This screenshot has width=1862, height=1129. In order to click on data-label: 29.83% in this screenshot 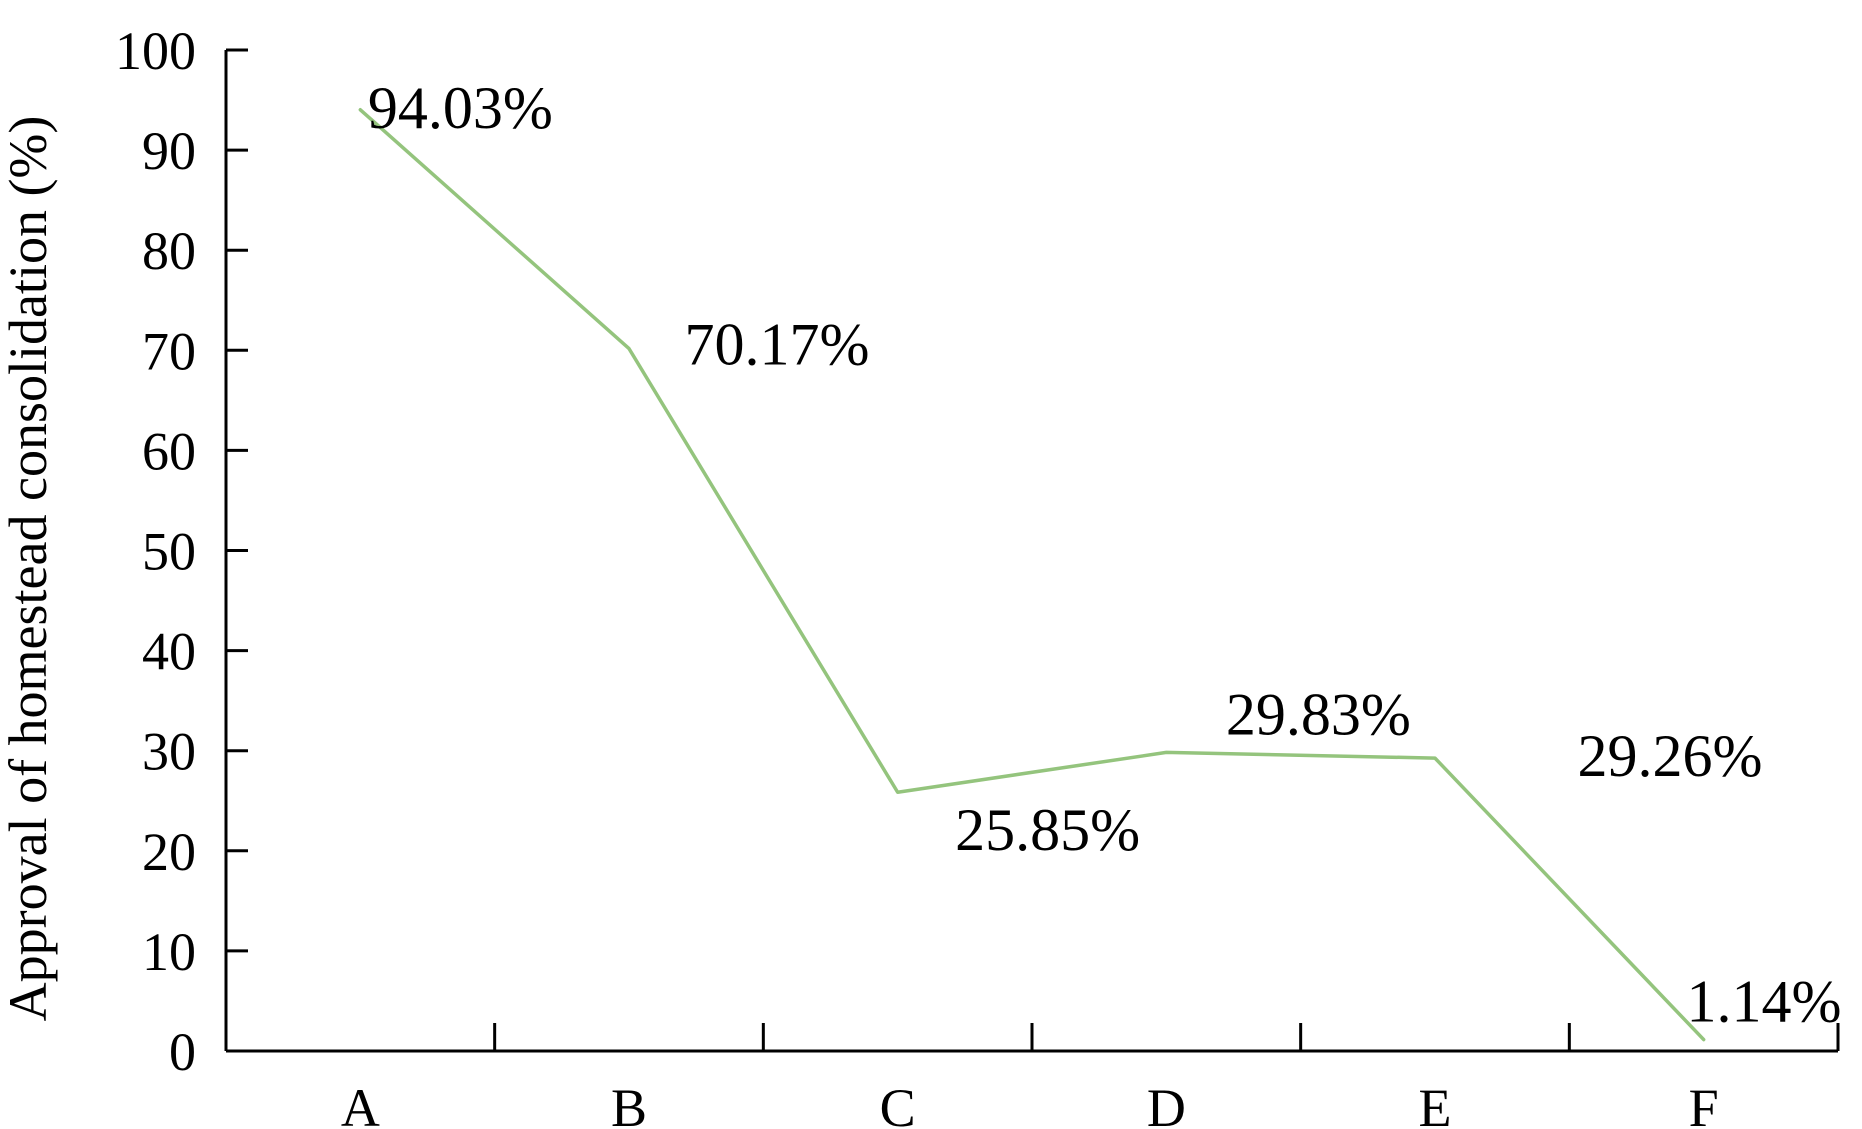, I will do `click(1318, 714)`.